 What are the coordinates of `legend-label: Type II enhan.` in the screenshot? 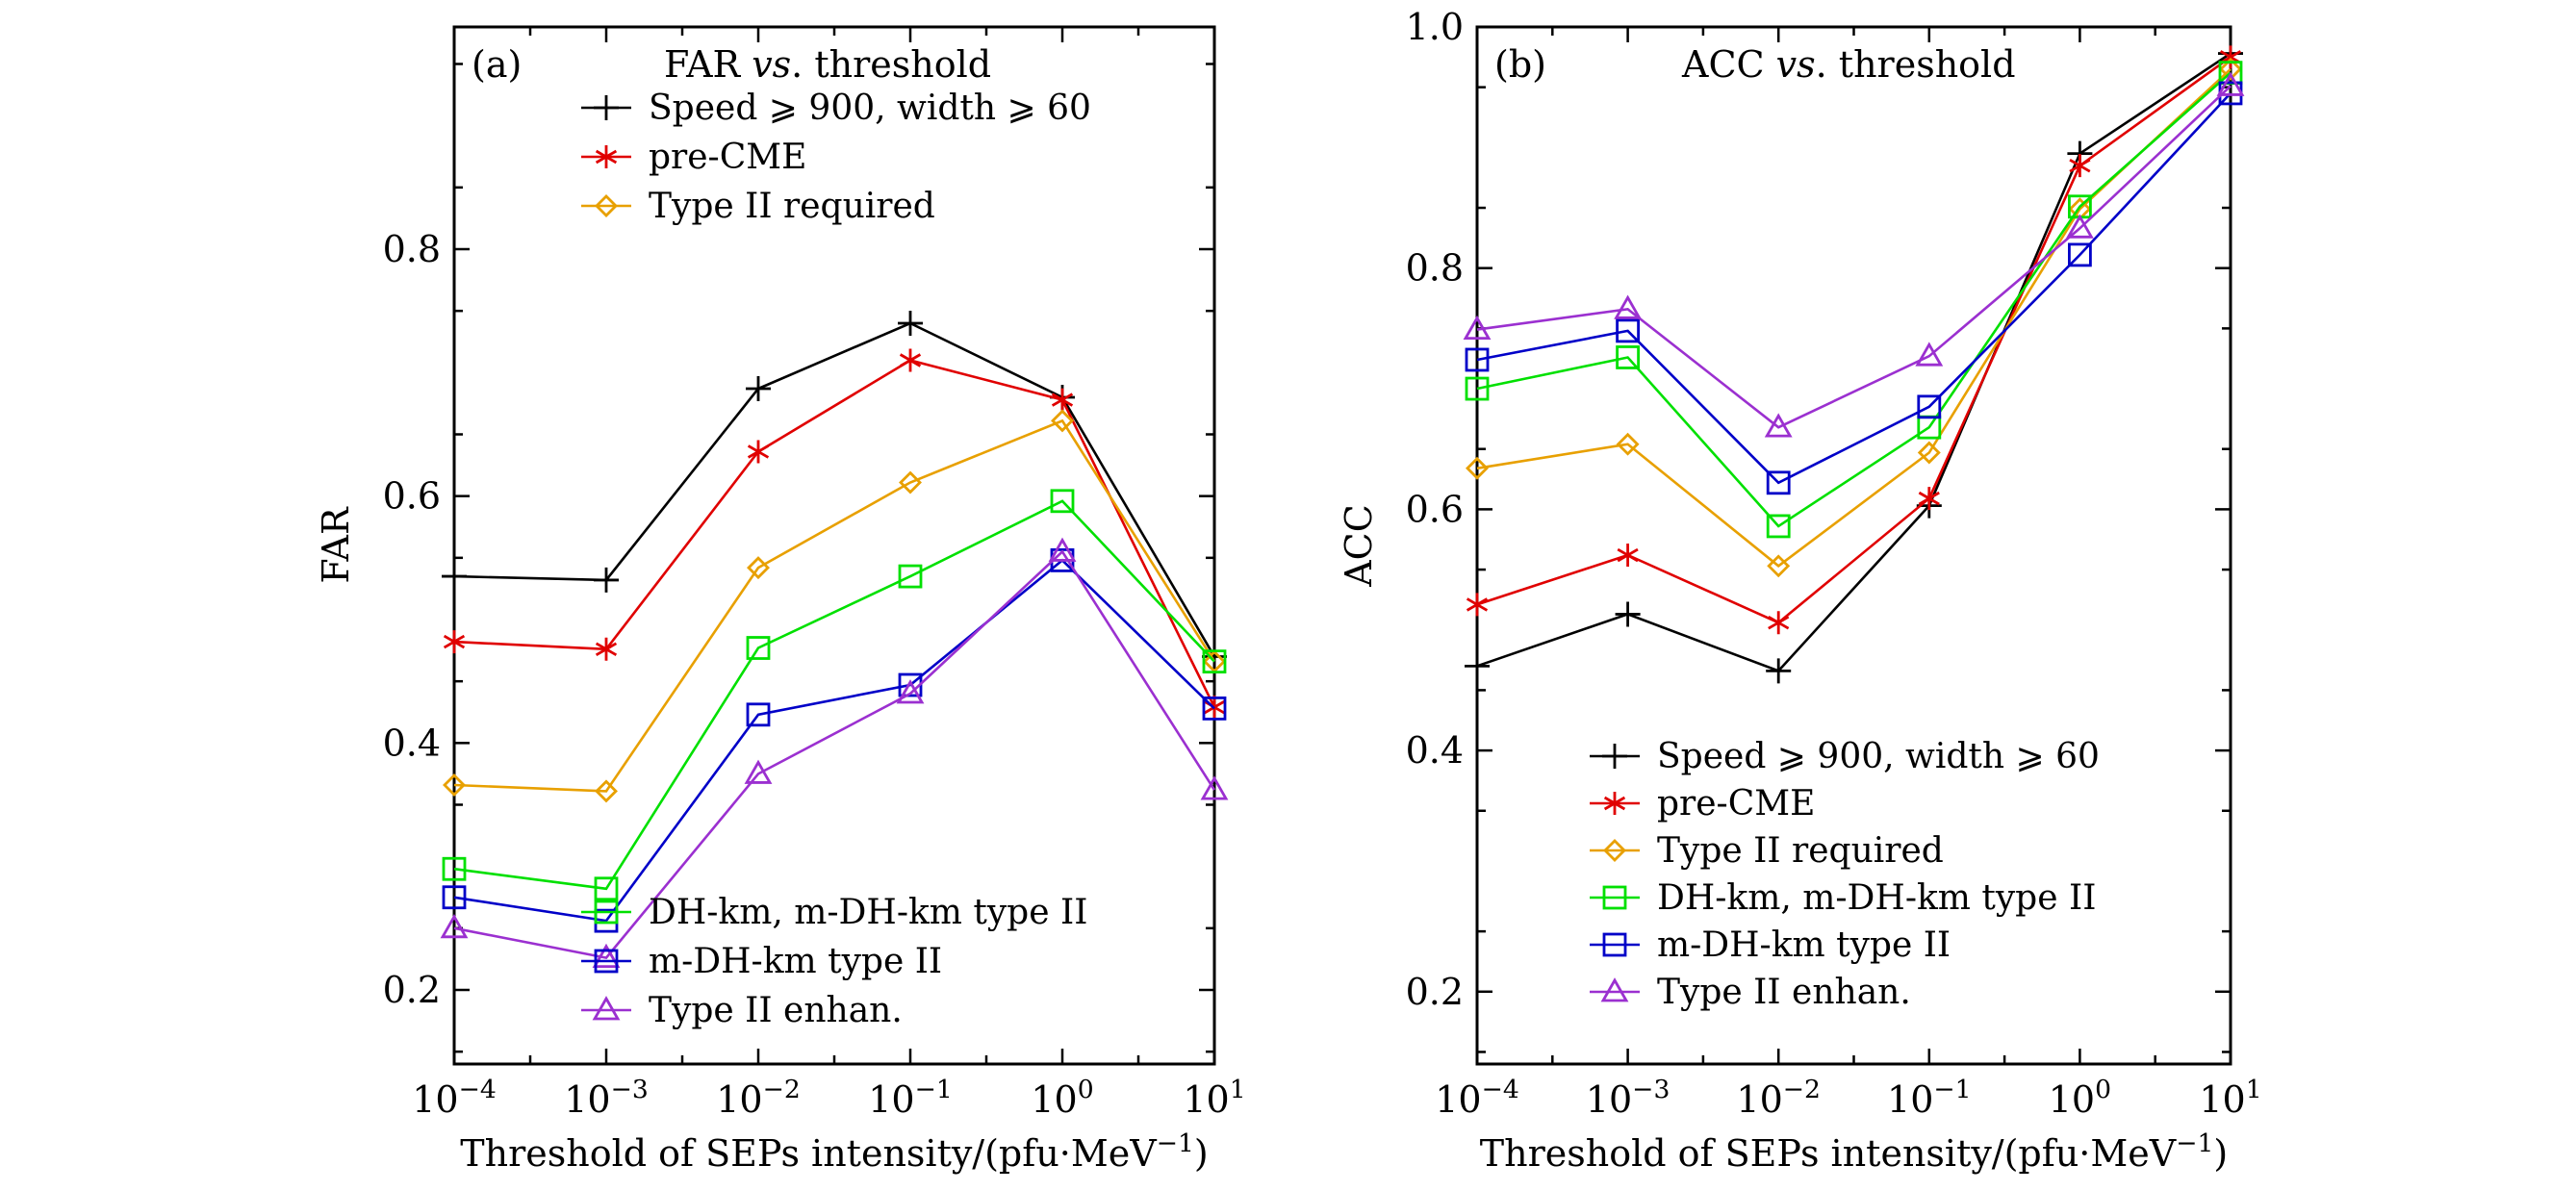 It's located at (776, 1010).